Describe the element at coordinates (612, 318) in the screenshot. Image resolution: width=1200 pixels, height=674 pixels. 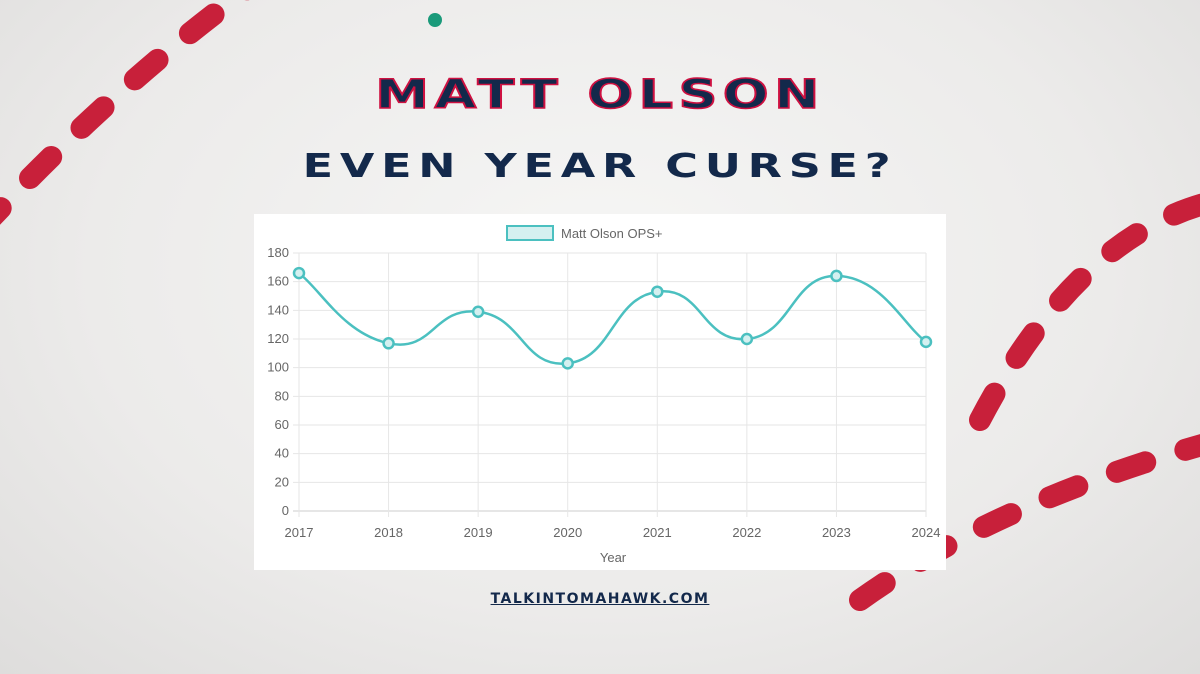
I see `series-line` at that location.